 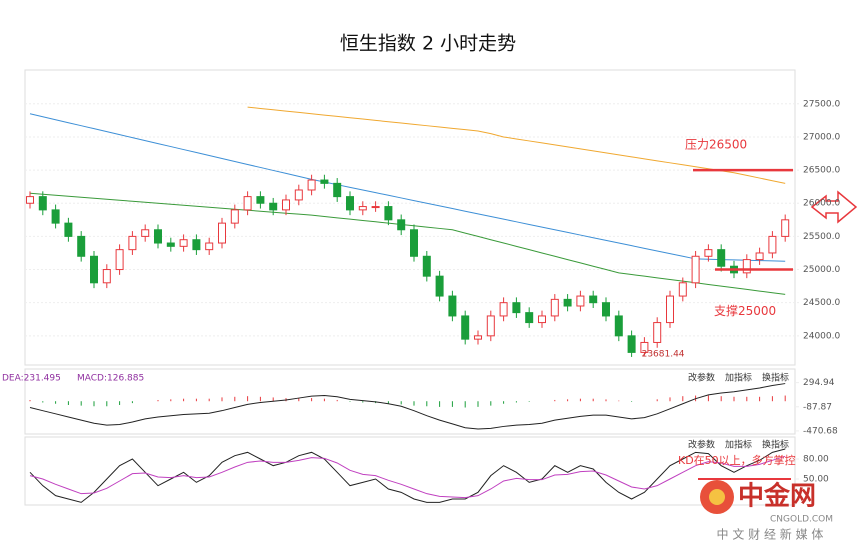 What do you see at coordinates (428, 44) in the screenshot?
I see `chart-title: 恒生指数 2 小时走势` at bounding box center [428, 44].